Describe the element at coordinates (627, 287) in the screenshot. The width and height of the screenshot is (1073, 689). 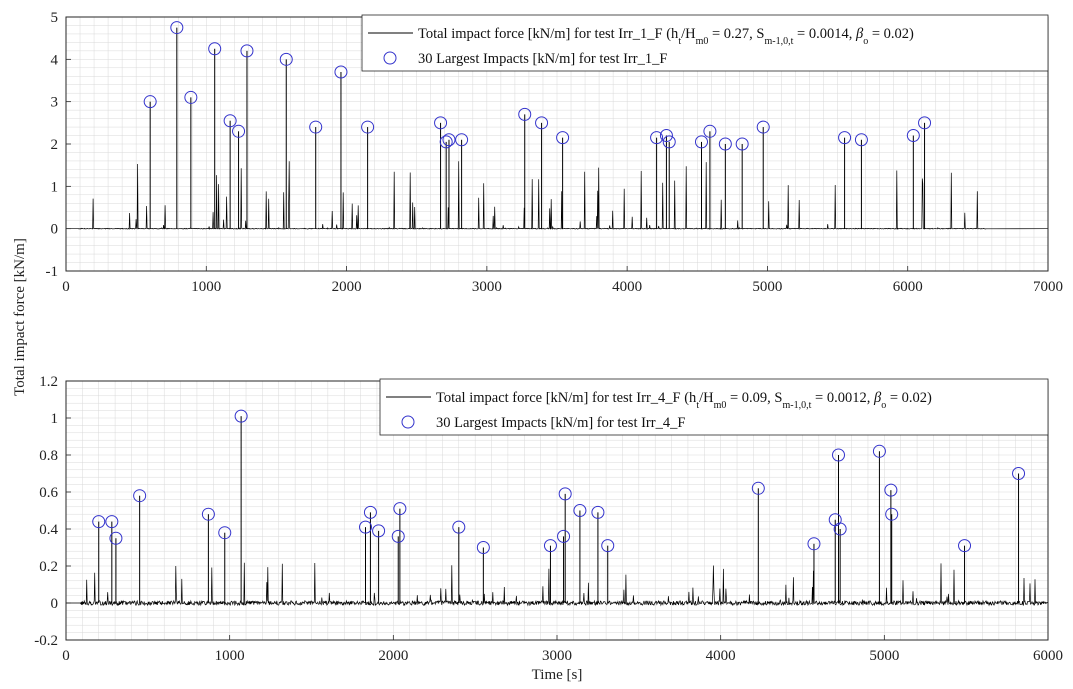
I see `top-x-tick-label: 4000` at that location.